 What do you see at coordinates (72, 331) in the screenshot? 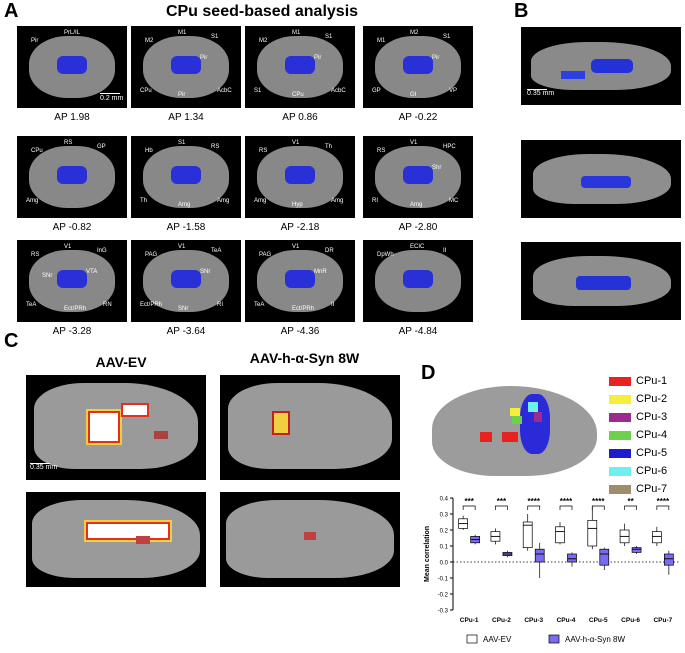
I see `ap-label: AP -3.28` at bounding box center [72, 331].